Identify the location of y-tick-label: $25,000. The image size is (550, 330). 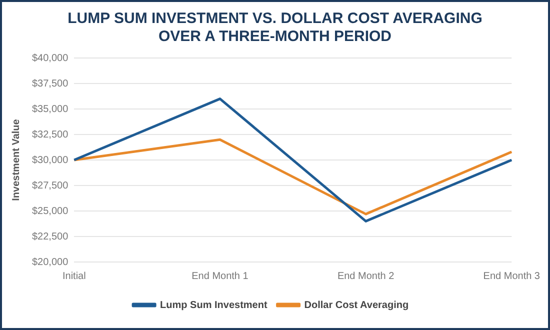
(50, 211).